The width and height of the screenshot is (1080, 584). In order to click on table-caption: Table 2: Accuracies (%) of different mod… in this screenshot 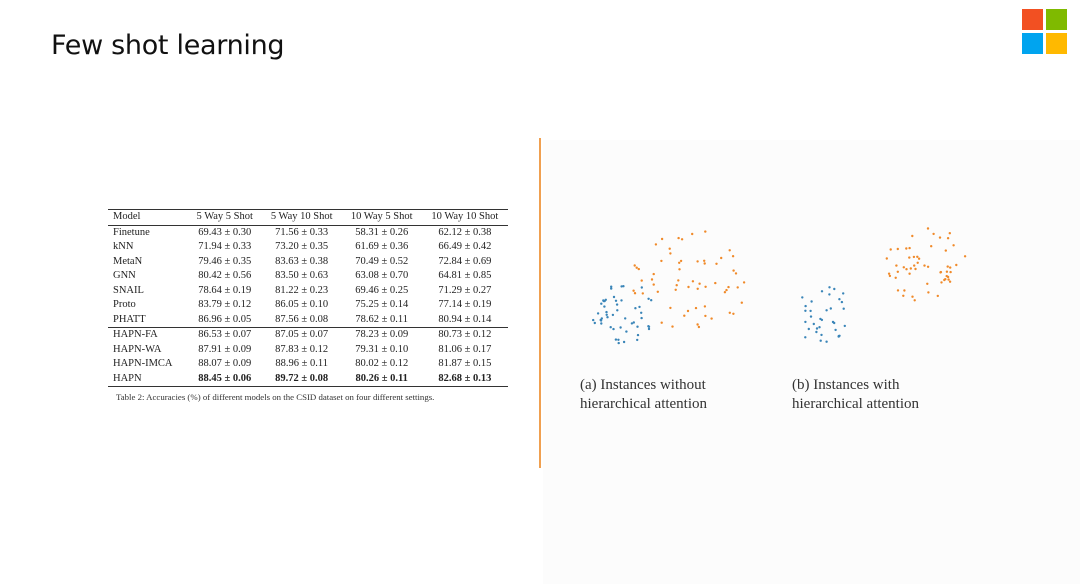, I will do `click(275, 397)`.